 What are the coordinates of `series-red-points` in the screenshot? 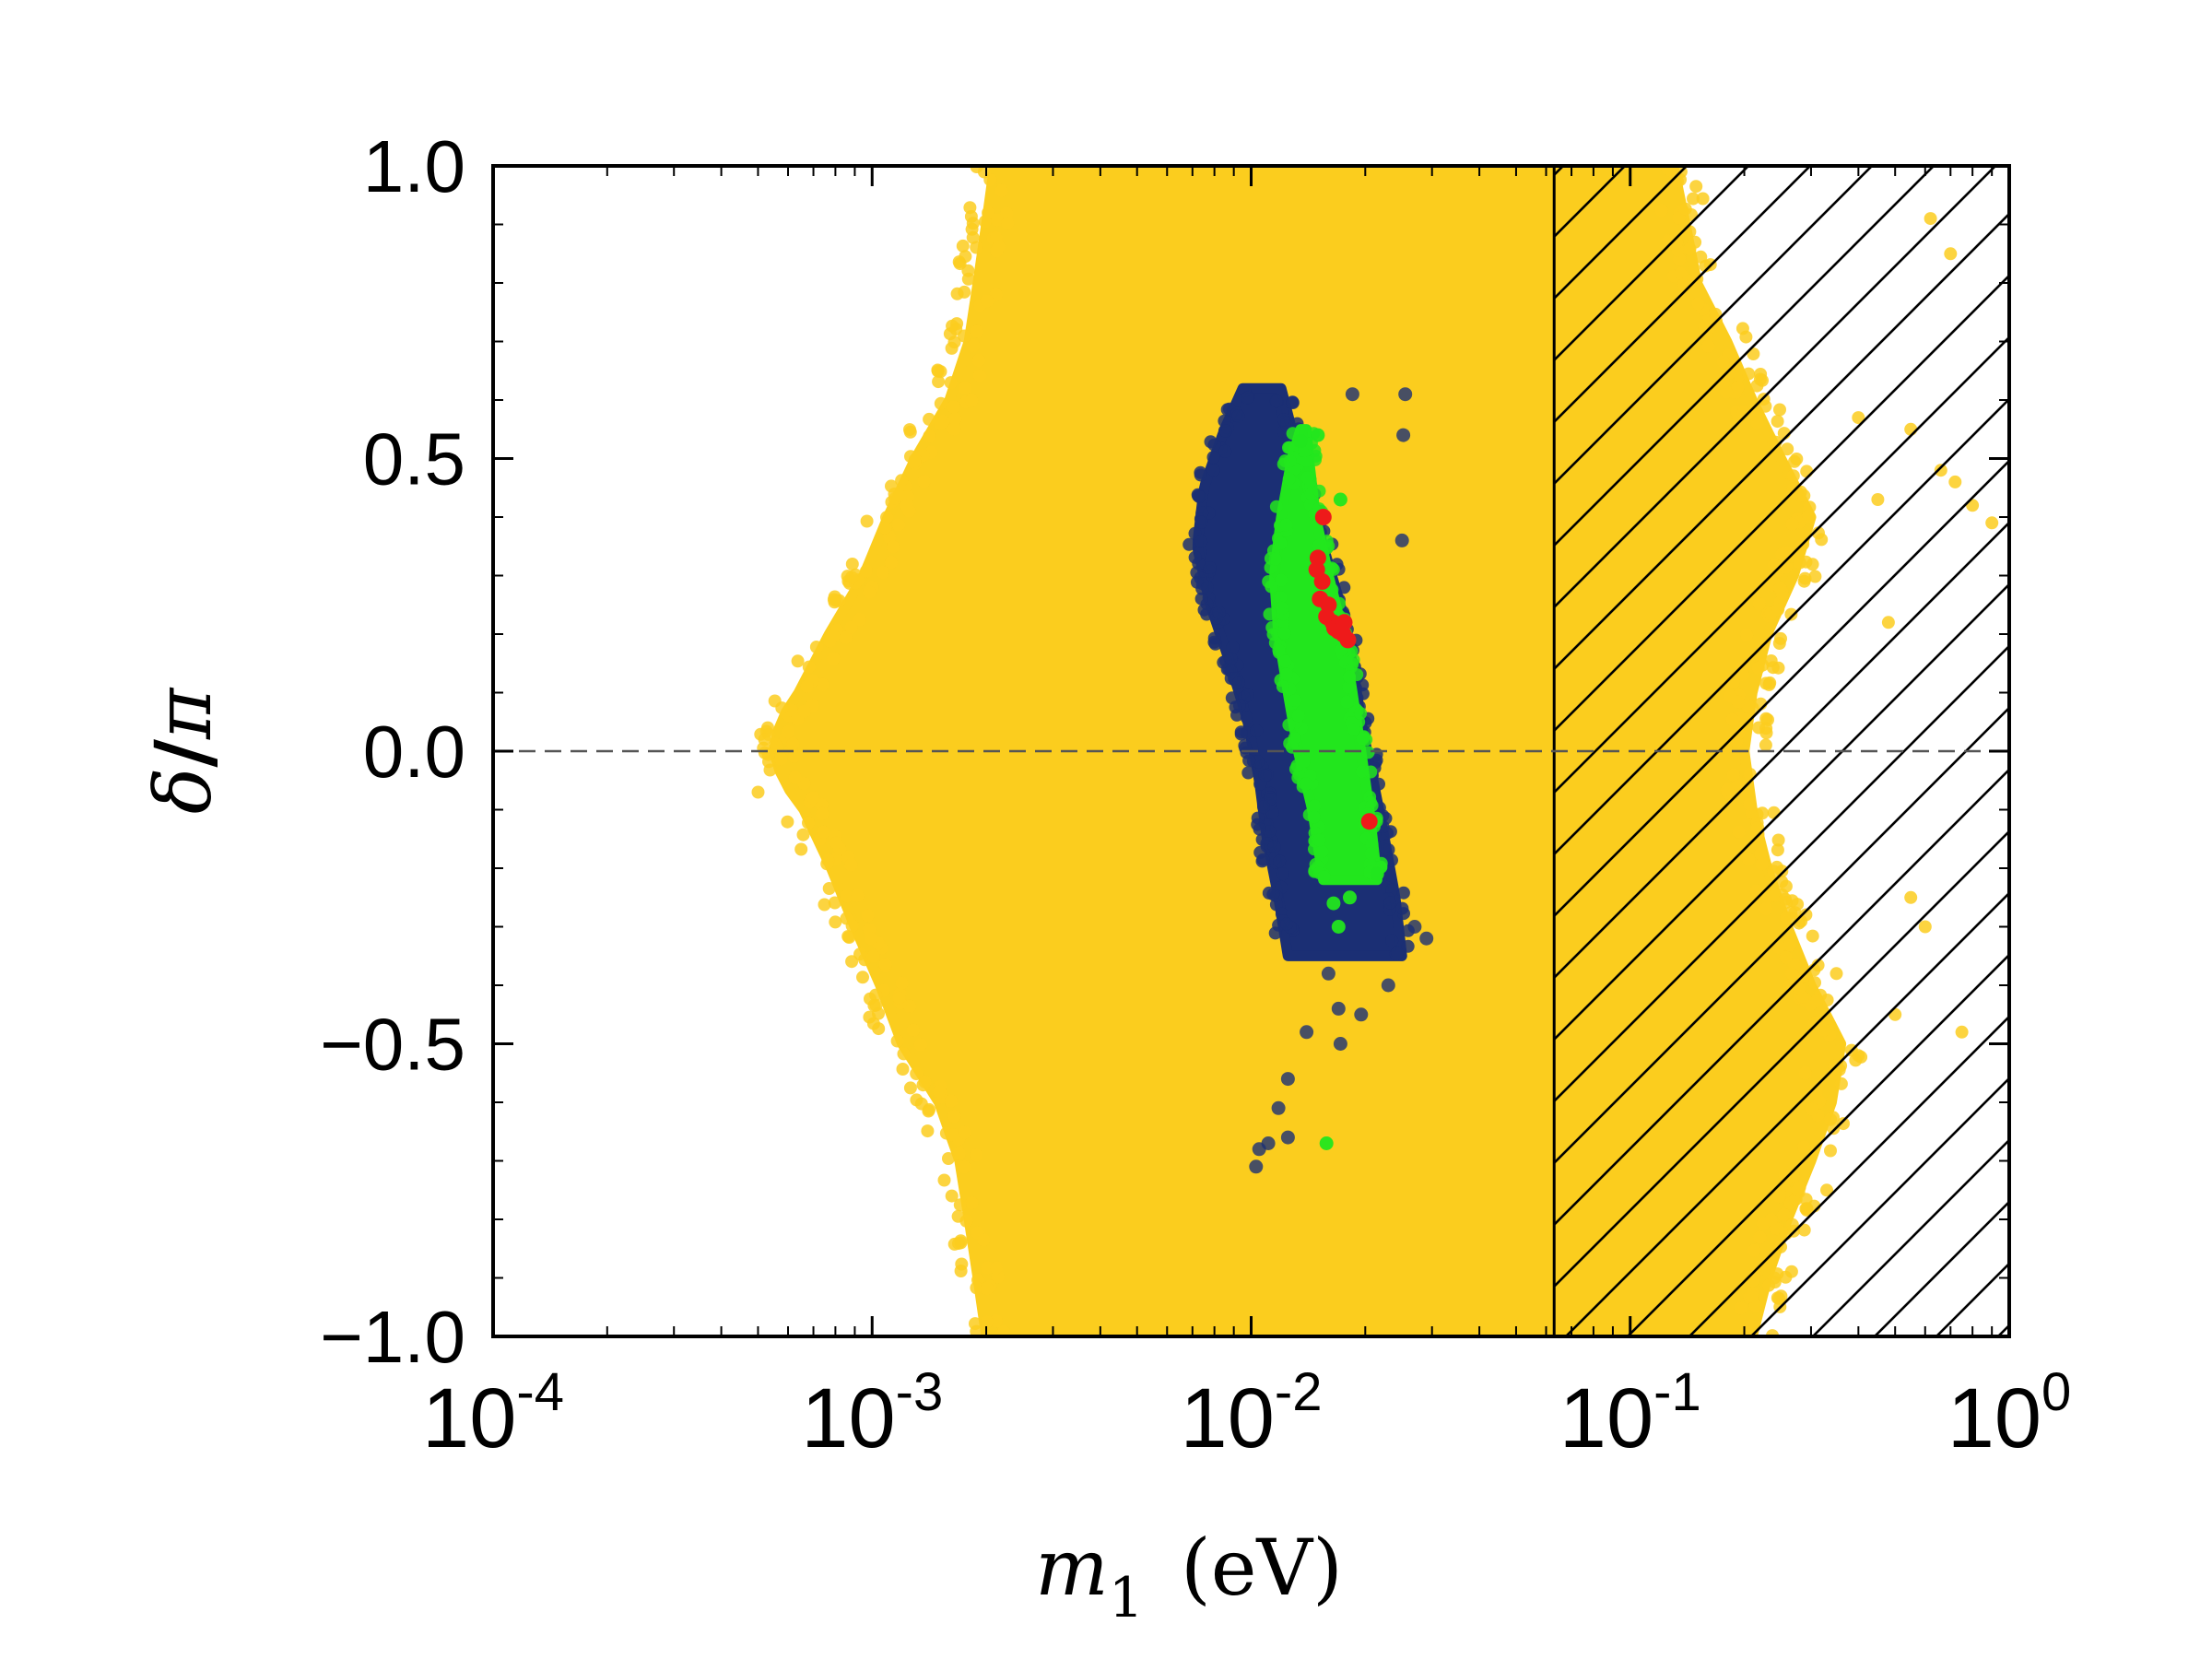 It's located at (1343, 669).